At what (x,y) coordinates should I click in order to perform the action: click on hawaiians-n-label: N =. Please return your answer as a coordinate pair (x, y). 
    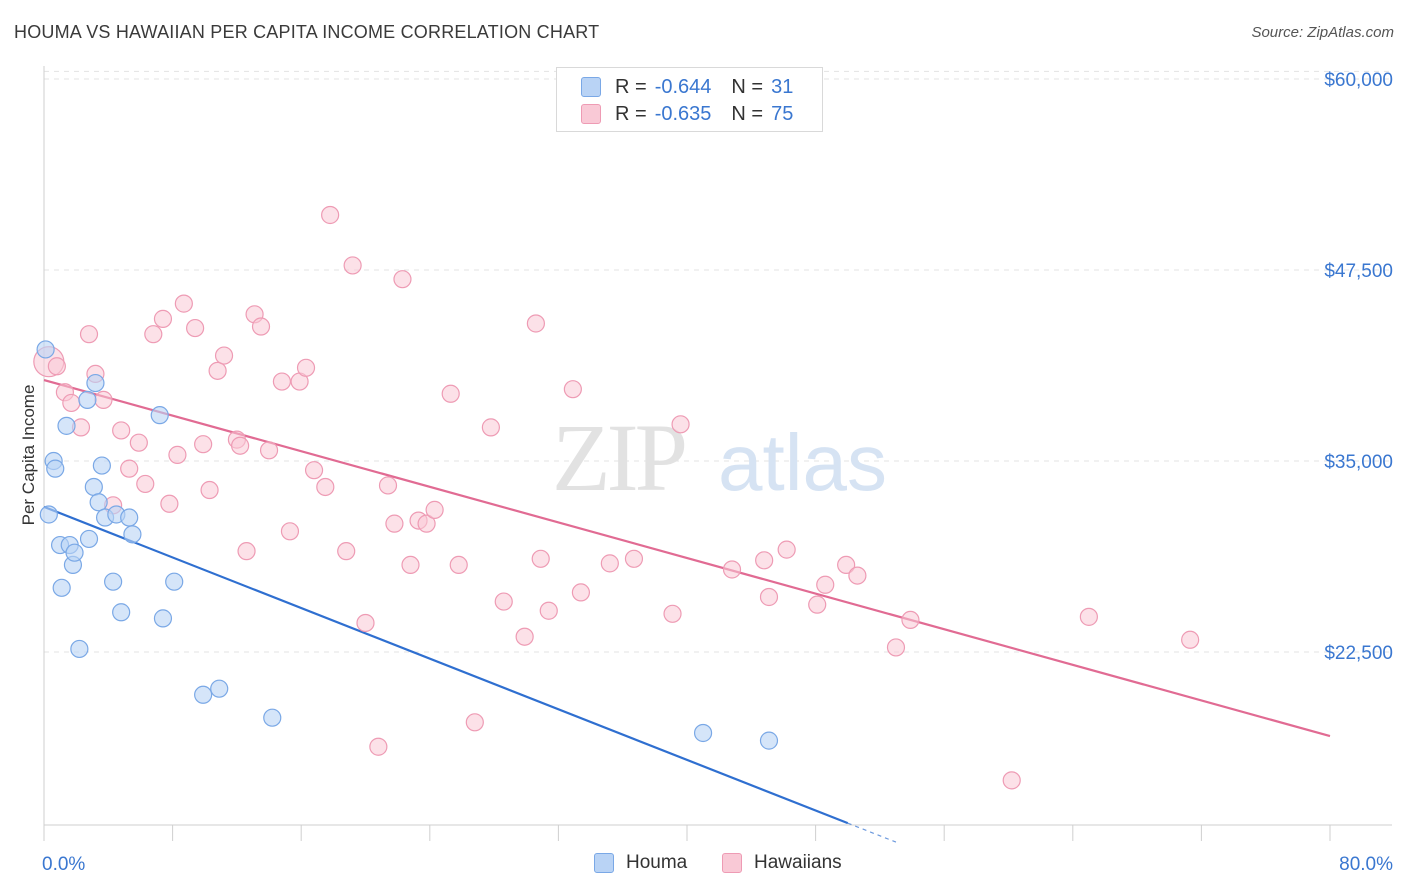
    Looking at the image, I should click on (747, 113).